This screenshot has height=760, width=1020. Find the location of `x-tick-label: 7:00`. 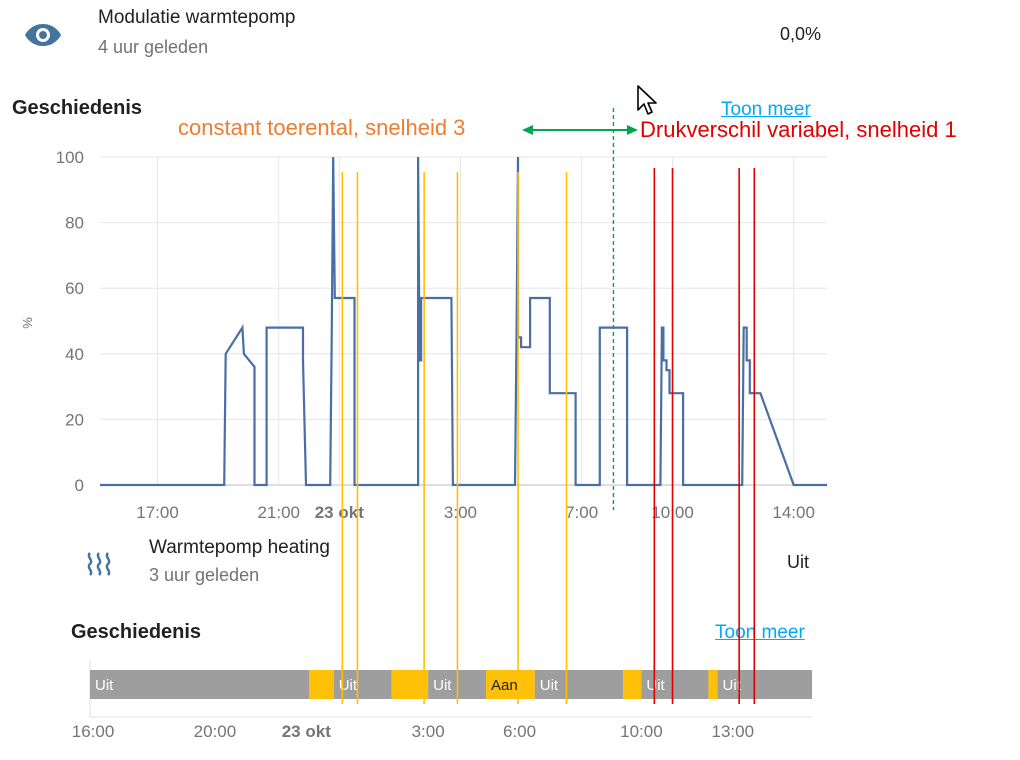

x-tick-label: 7:00 is located at coordinates (581, 512).